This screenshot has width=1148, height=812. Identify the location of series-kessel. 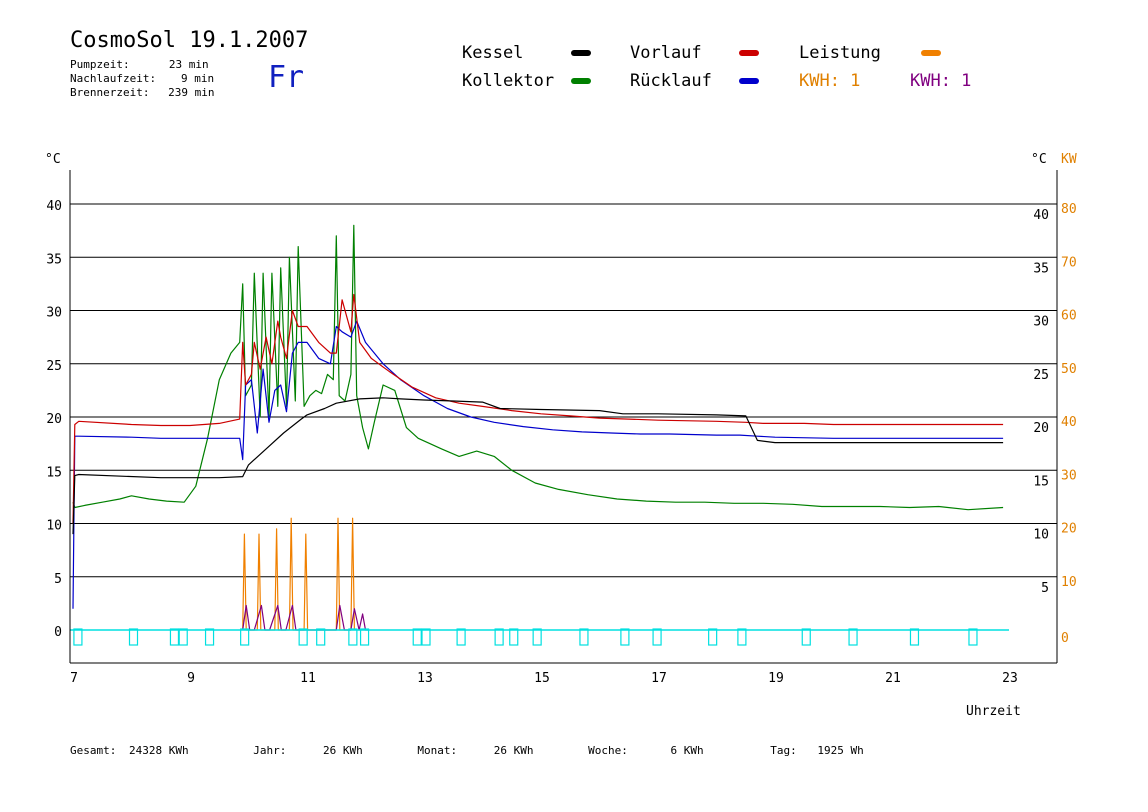
(538, 466).